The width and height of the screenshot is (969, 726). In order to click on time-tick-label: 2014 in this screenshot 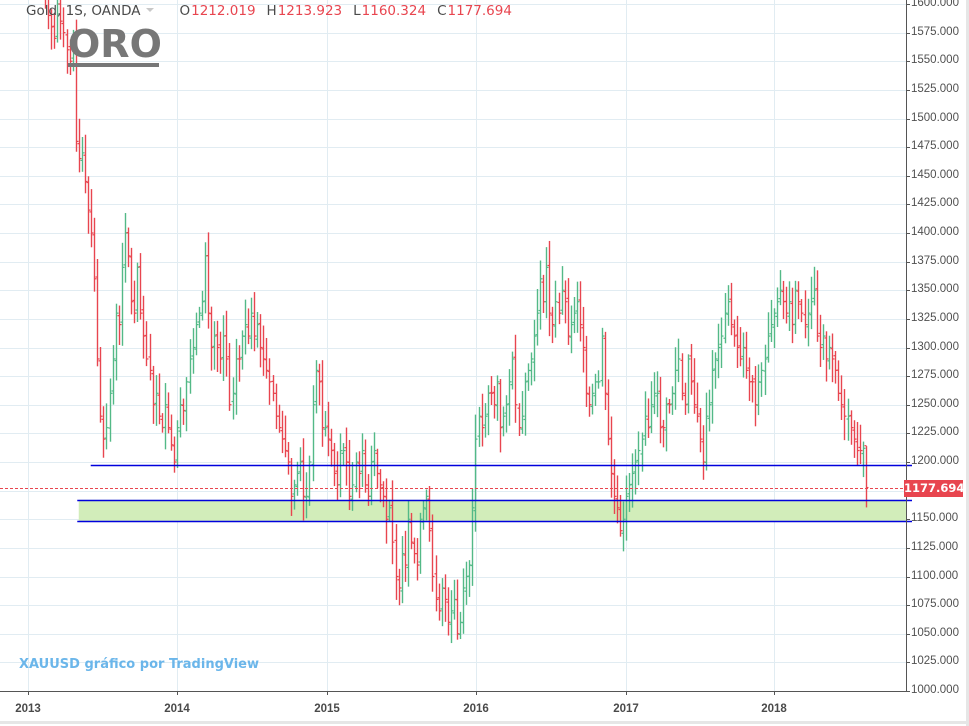, I will do `click(177, 709)`.